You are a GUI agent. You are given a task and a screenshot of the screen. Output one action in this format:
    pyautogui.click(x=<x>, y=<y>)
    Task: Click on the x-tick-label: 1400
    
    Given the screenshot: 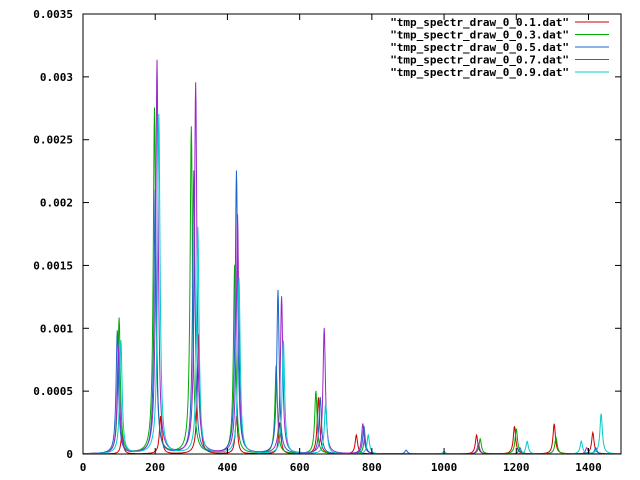 What is the action you would take?
    pyautogui.click(x=588, y=467)
    